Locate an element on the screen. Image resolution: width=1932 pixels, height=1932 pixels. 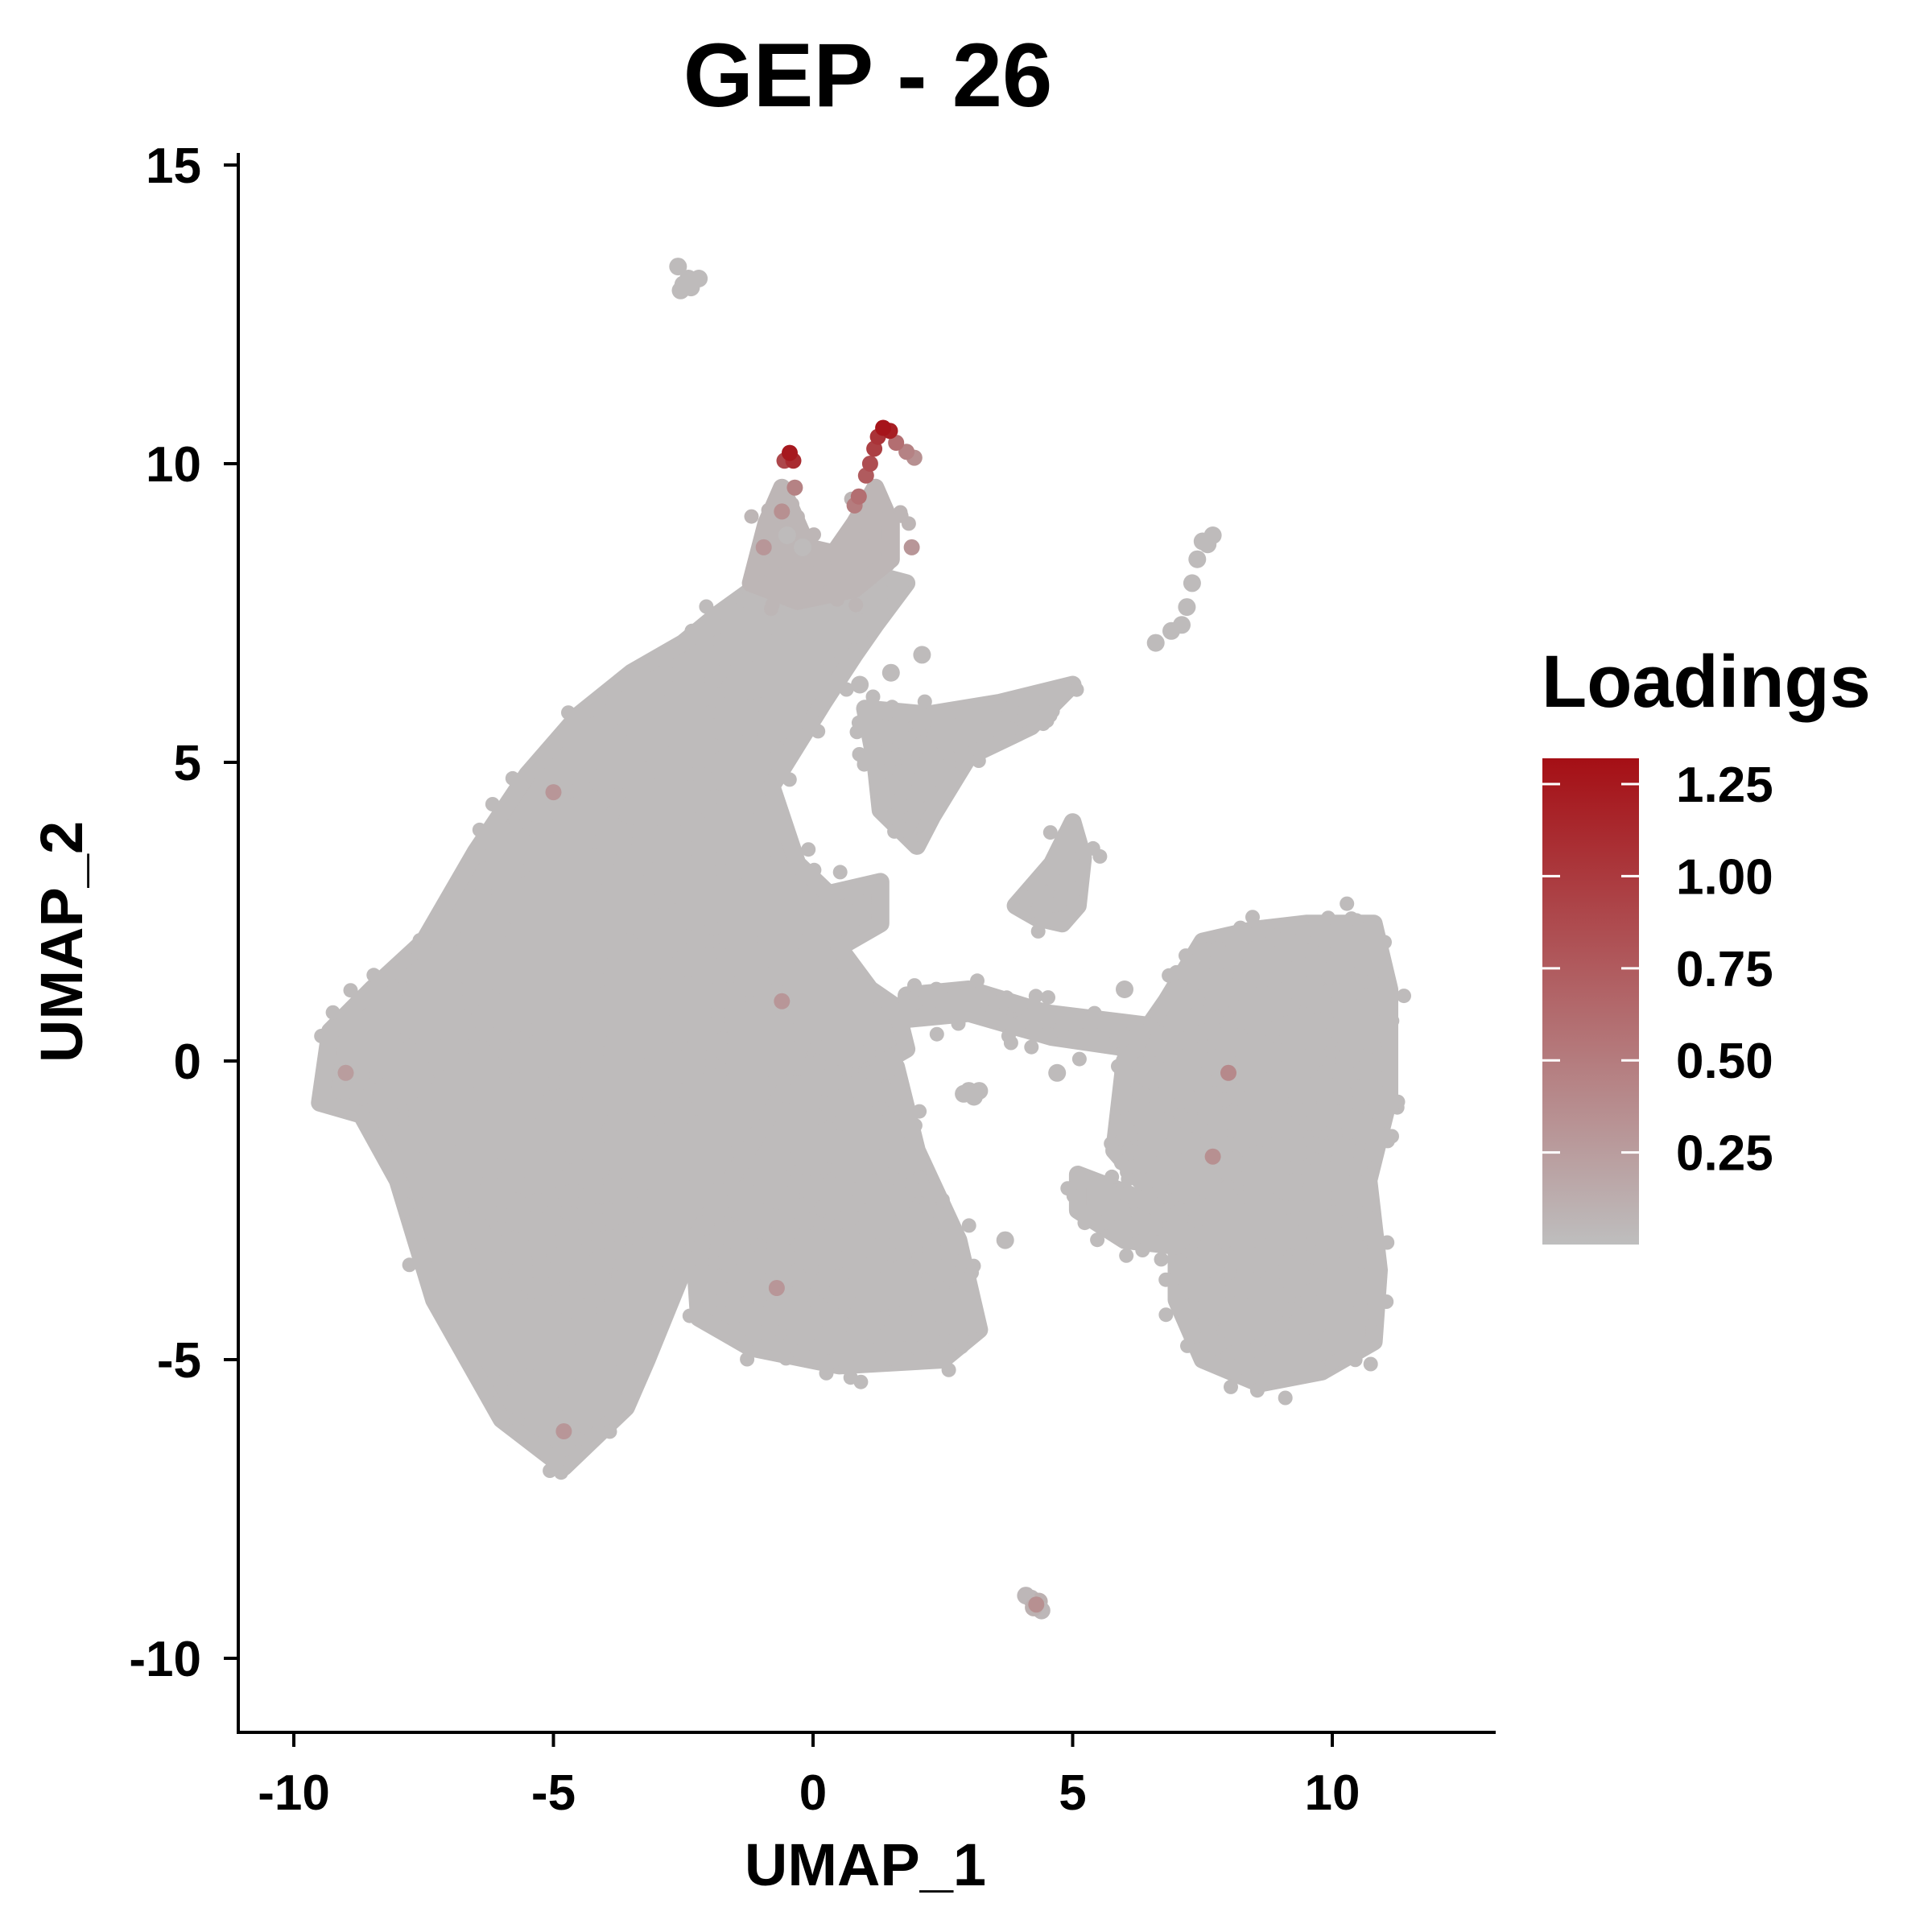
cluster-right-arm is located at coordinates (1127, 1214).